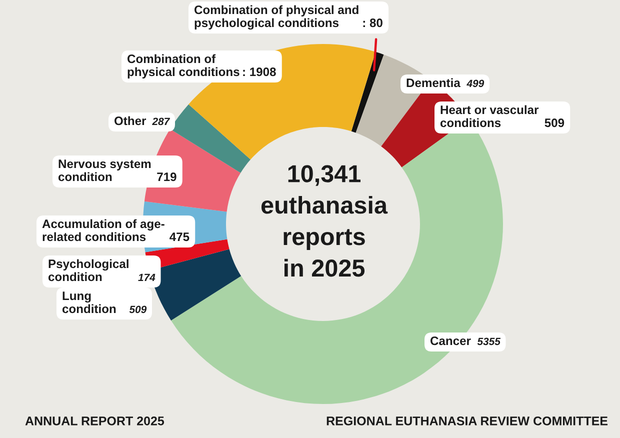  What do you see at coordinates (88, 270) in the screenshot?
I see `slice-label: Psychological condition` at bounding box center [88, 270].